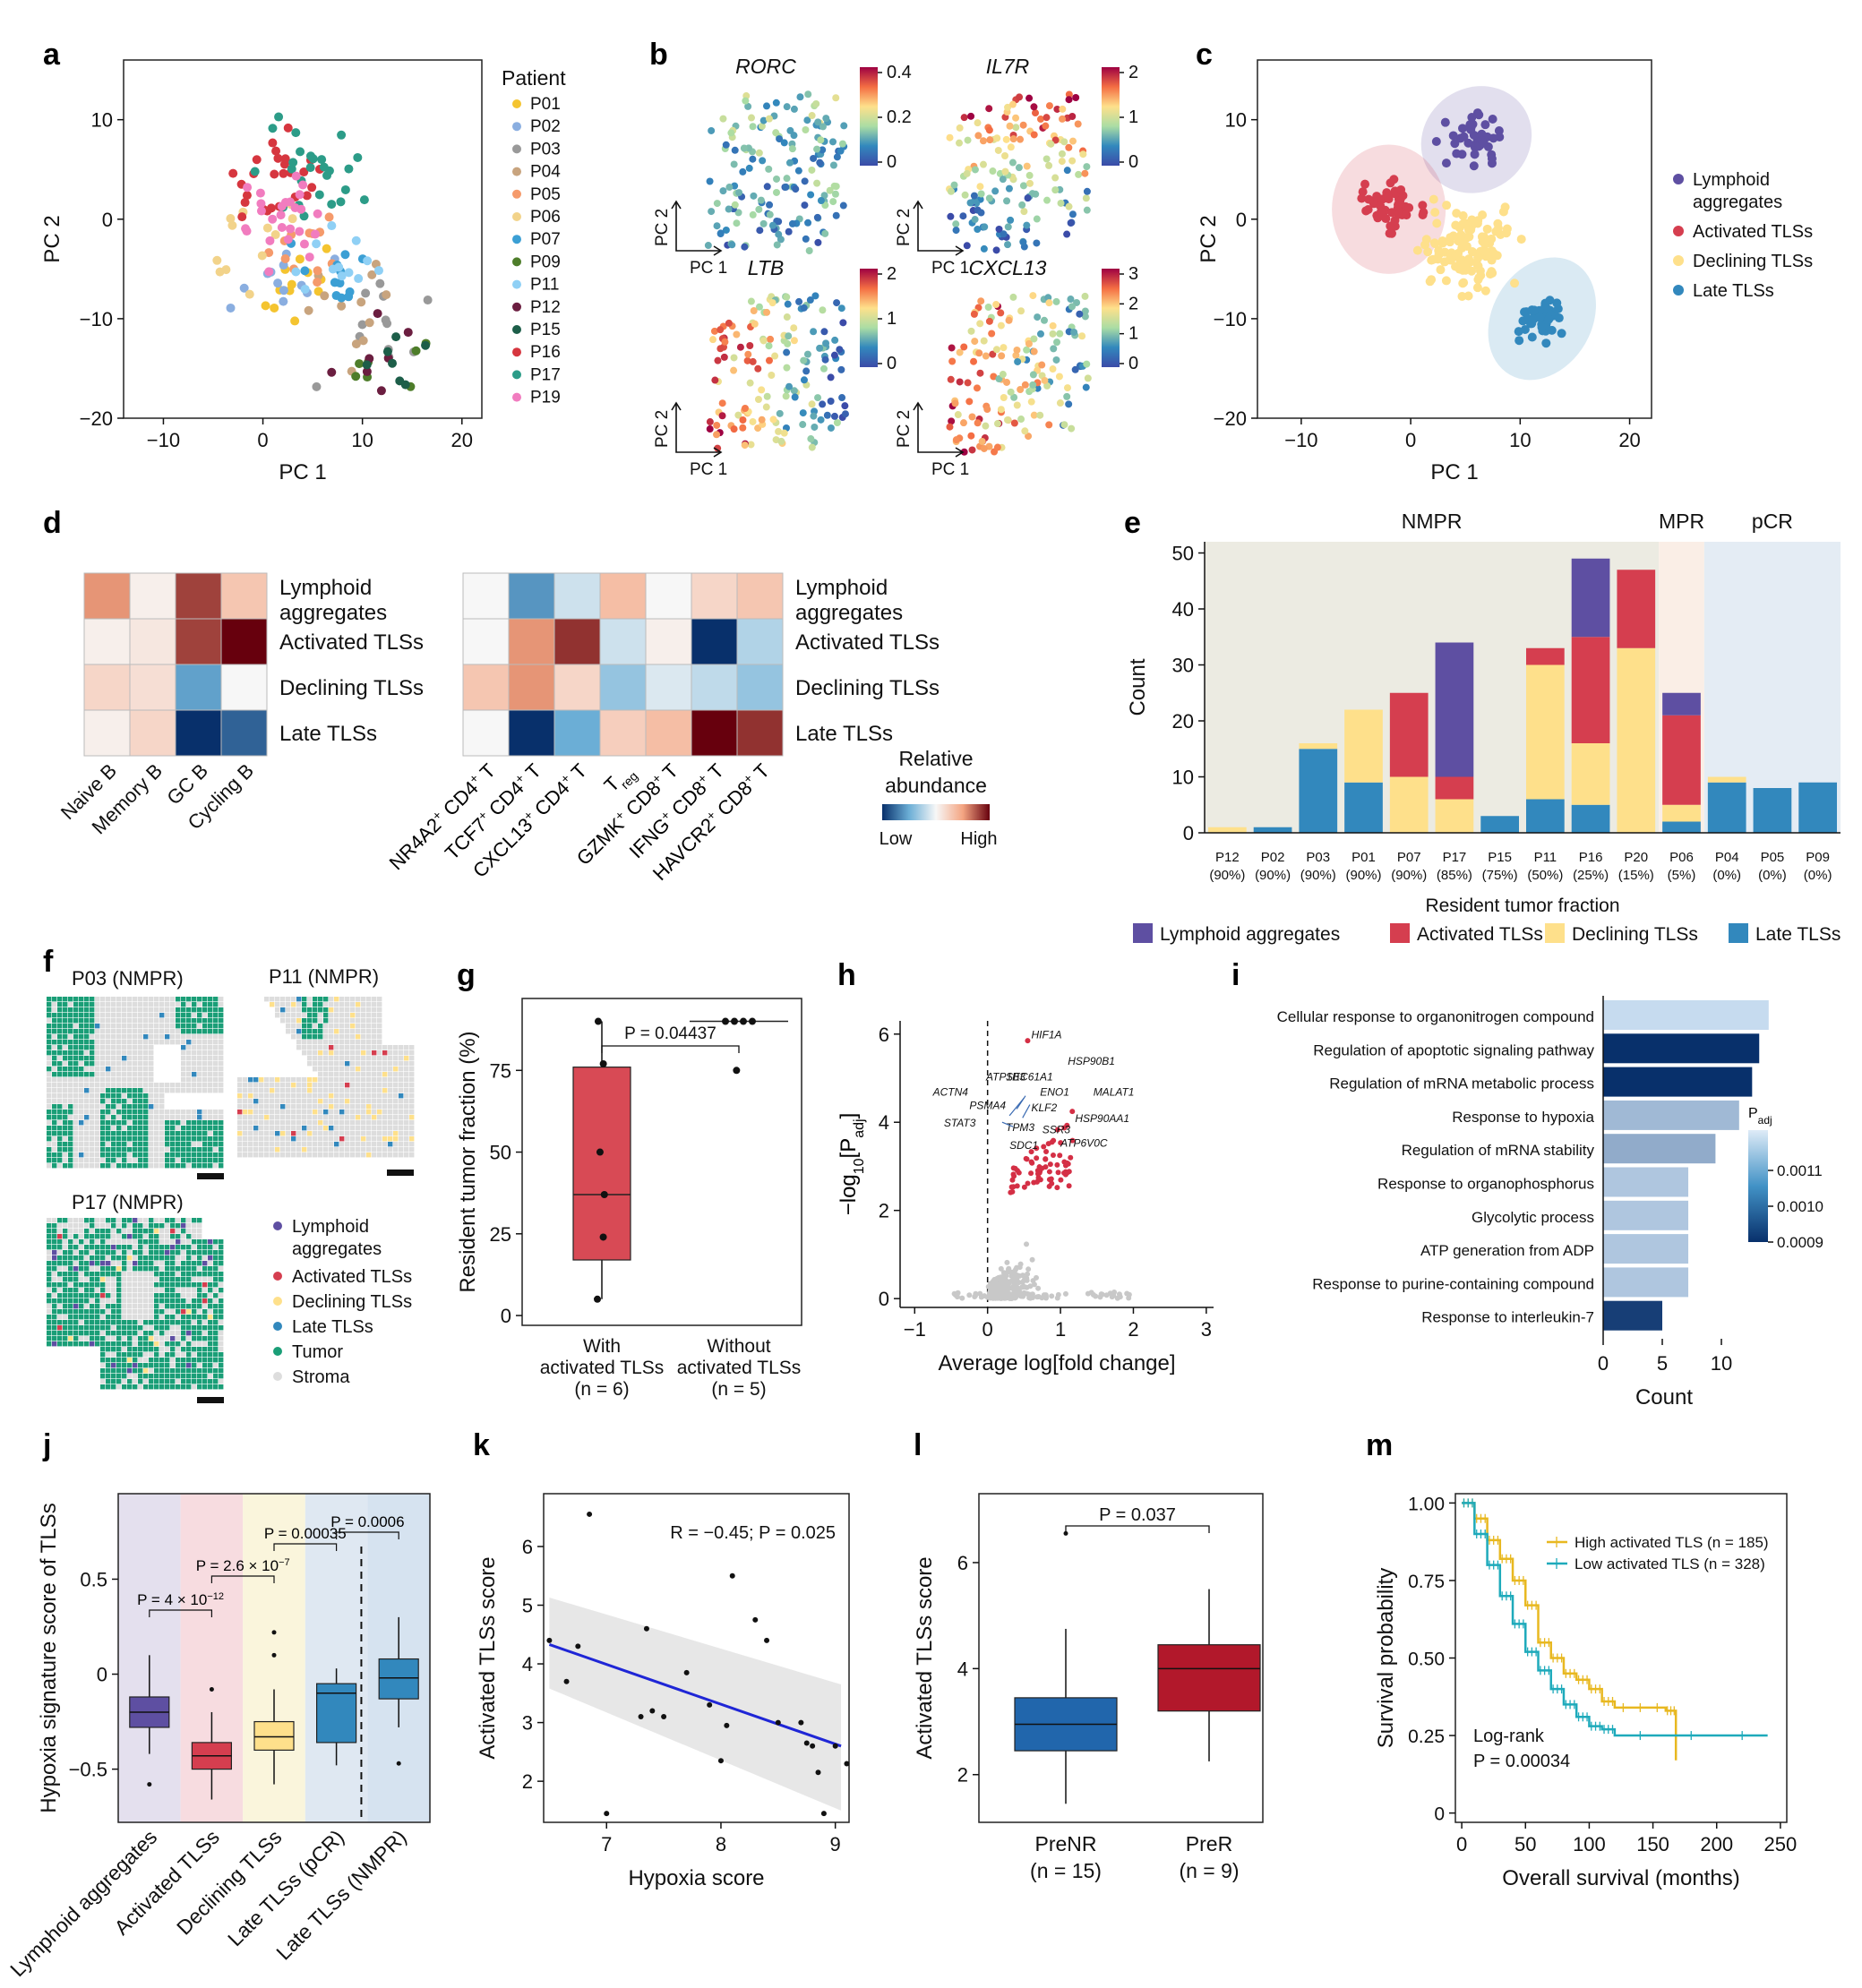  What do you see at coordinates (1037, 1148) in the screenshot?
I see `gene-point-sig` at bounding box center [1037, 1148].